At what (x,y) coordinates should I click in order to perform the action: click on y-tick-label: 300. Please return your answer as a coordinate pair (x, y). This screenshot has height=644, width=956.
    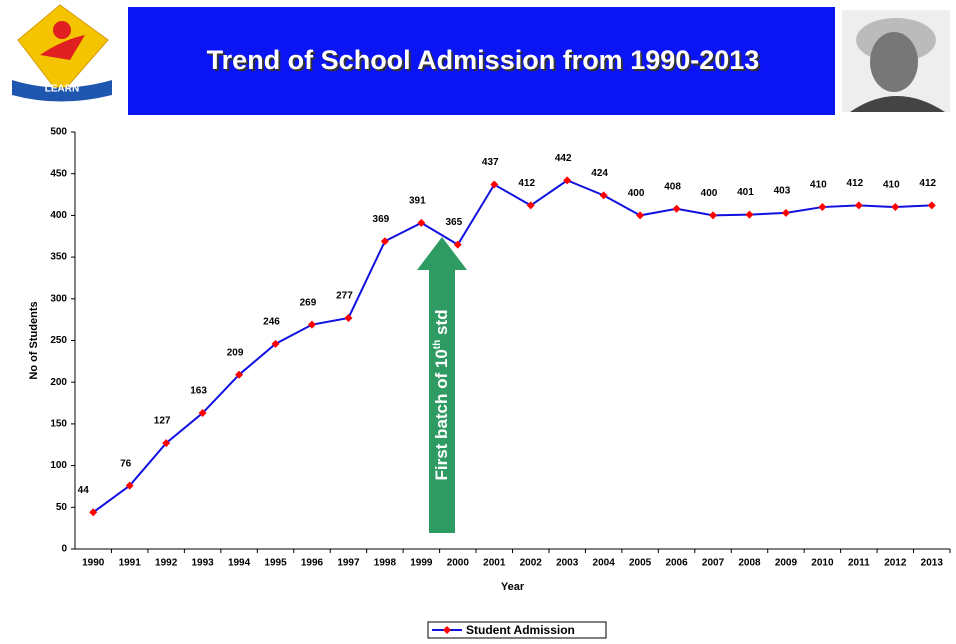
    Looking at the image, I should click on (58, 298).